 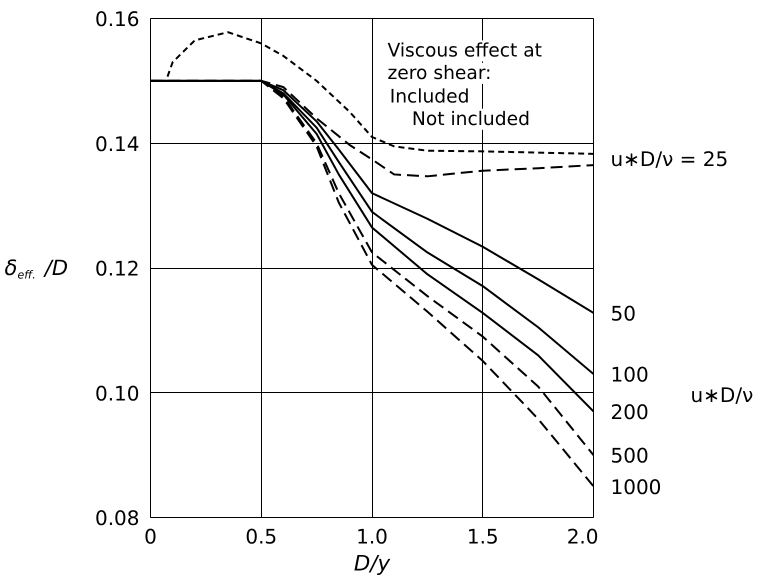 What do you see at coordinates (629, 456) in the screenshot?
I see `series-label: 500` at bounding box center [629, 456].